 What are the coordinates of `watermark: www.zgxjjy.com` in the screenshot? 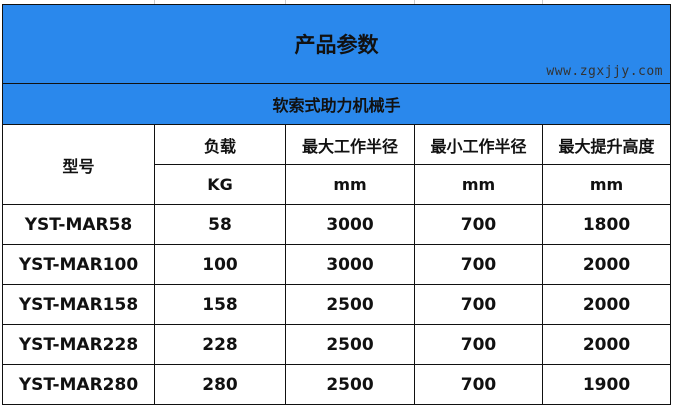 It's located at (604, 71).